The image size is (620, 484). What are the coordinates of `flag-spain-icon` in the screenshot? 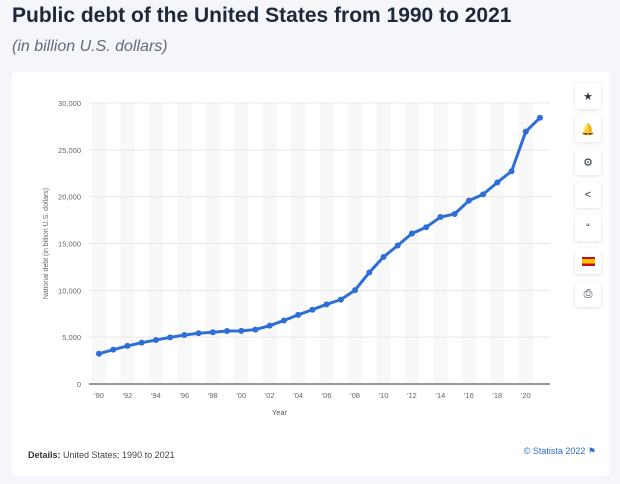 It's located at (588, 261).